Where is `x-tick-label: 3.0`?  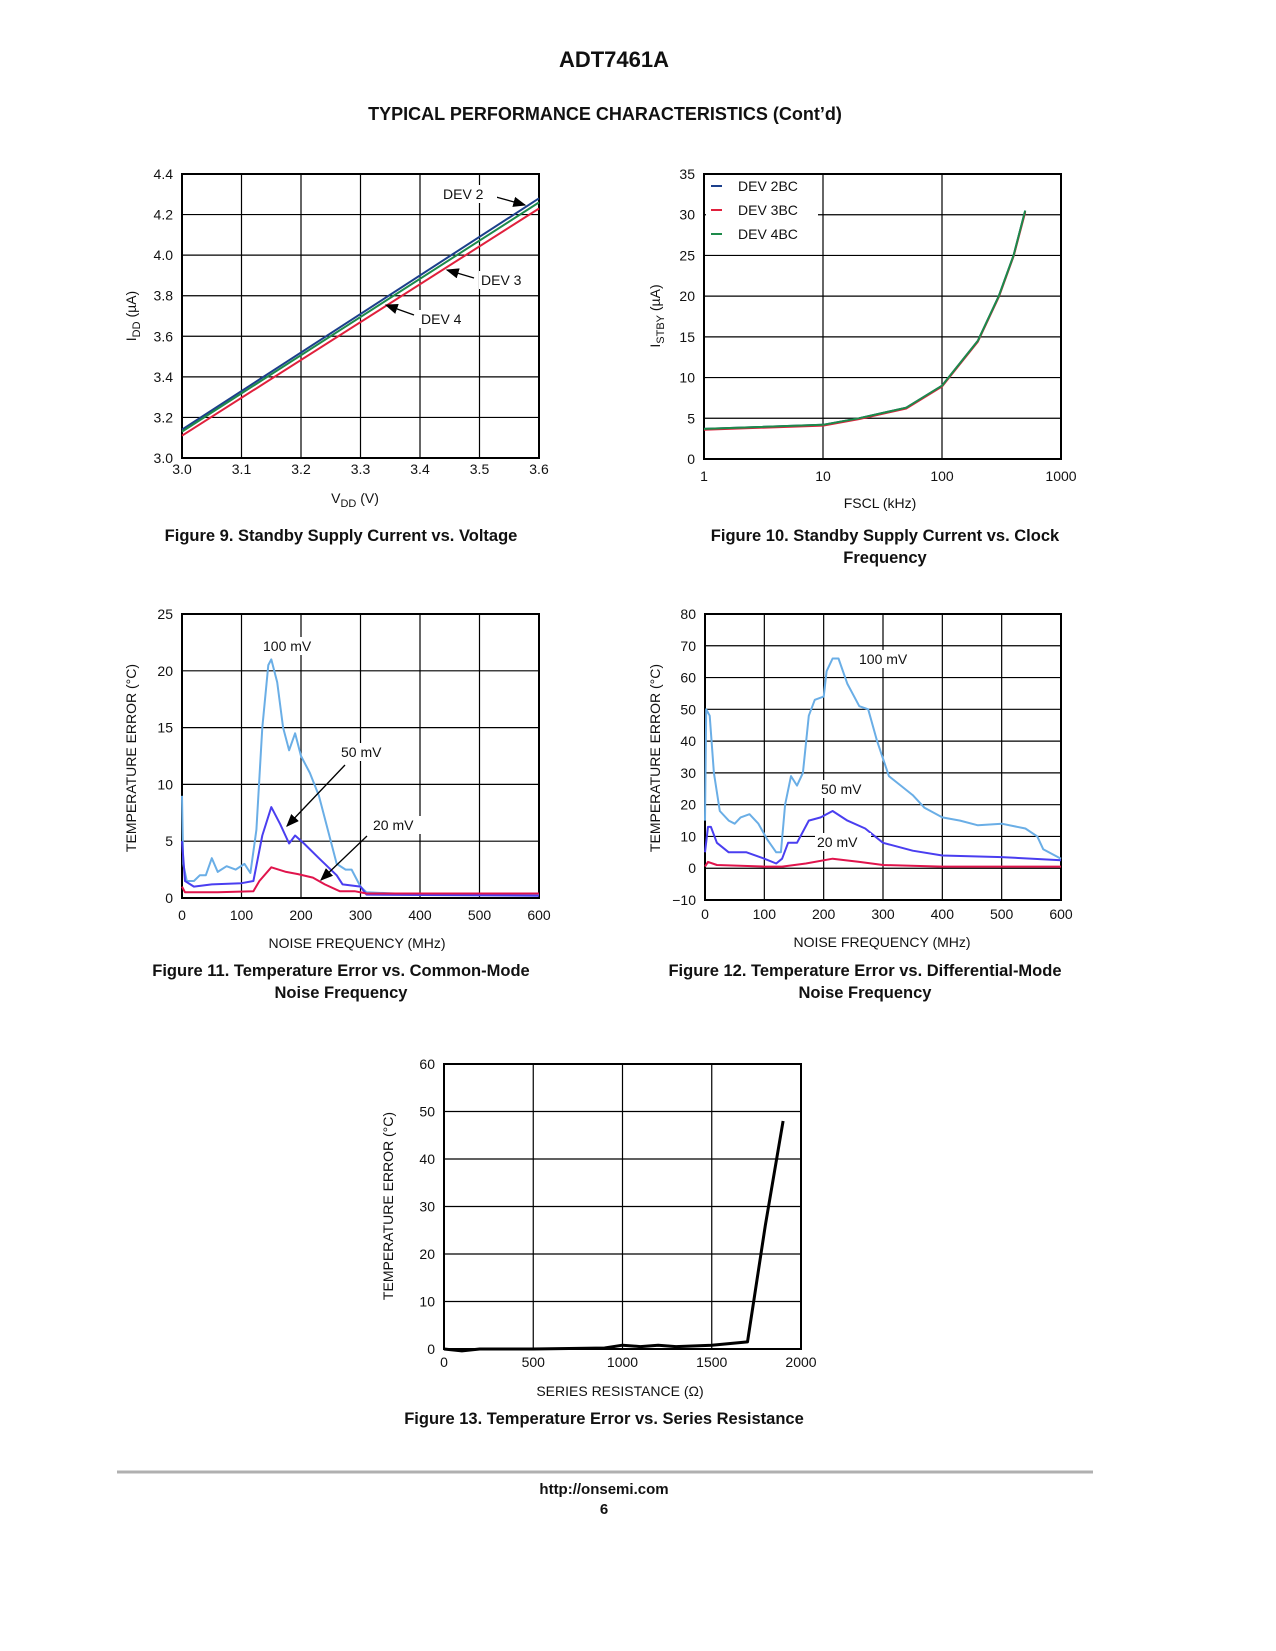 x-tick-label: 3.0 is located at coordinates (182, 469).